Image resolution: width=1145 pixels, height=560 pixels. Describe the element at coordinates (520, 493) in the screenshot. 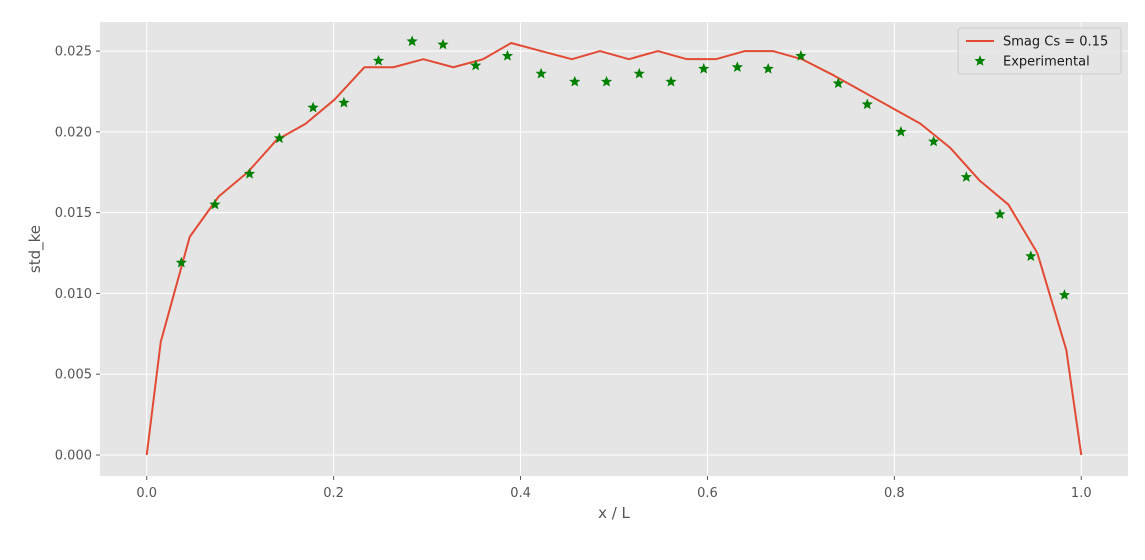

I see `x-tick-label: 0.4` at that location.